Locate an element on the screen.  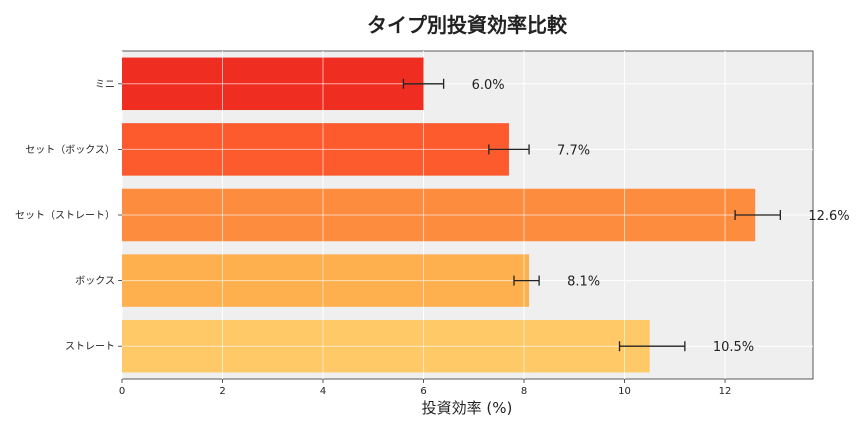
y-tick-label: セット（ボックス） is located at coordinates (70, 150).